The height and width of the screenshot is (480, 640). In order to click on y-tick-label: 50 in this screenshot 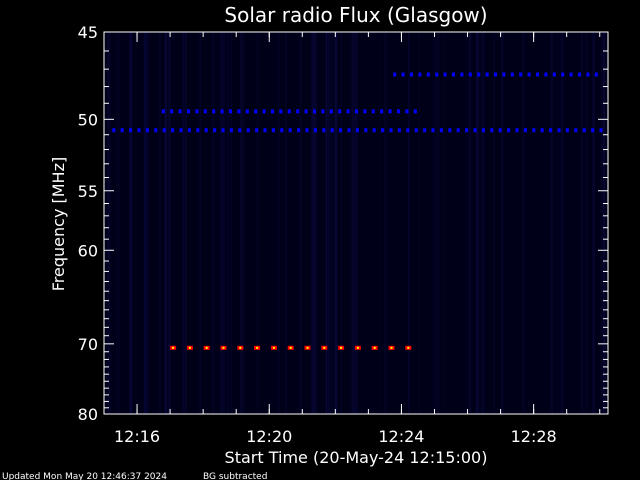, I will do `click(88, 119)`.